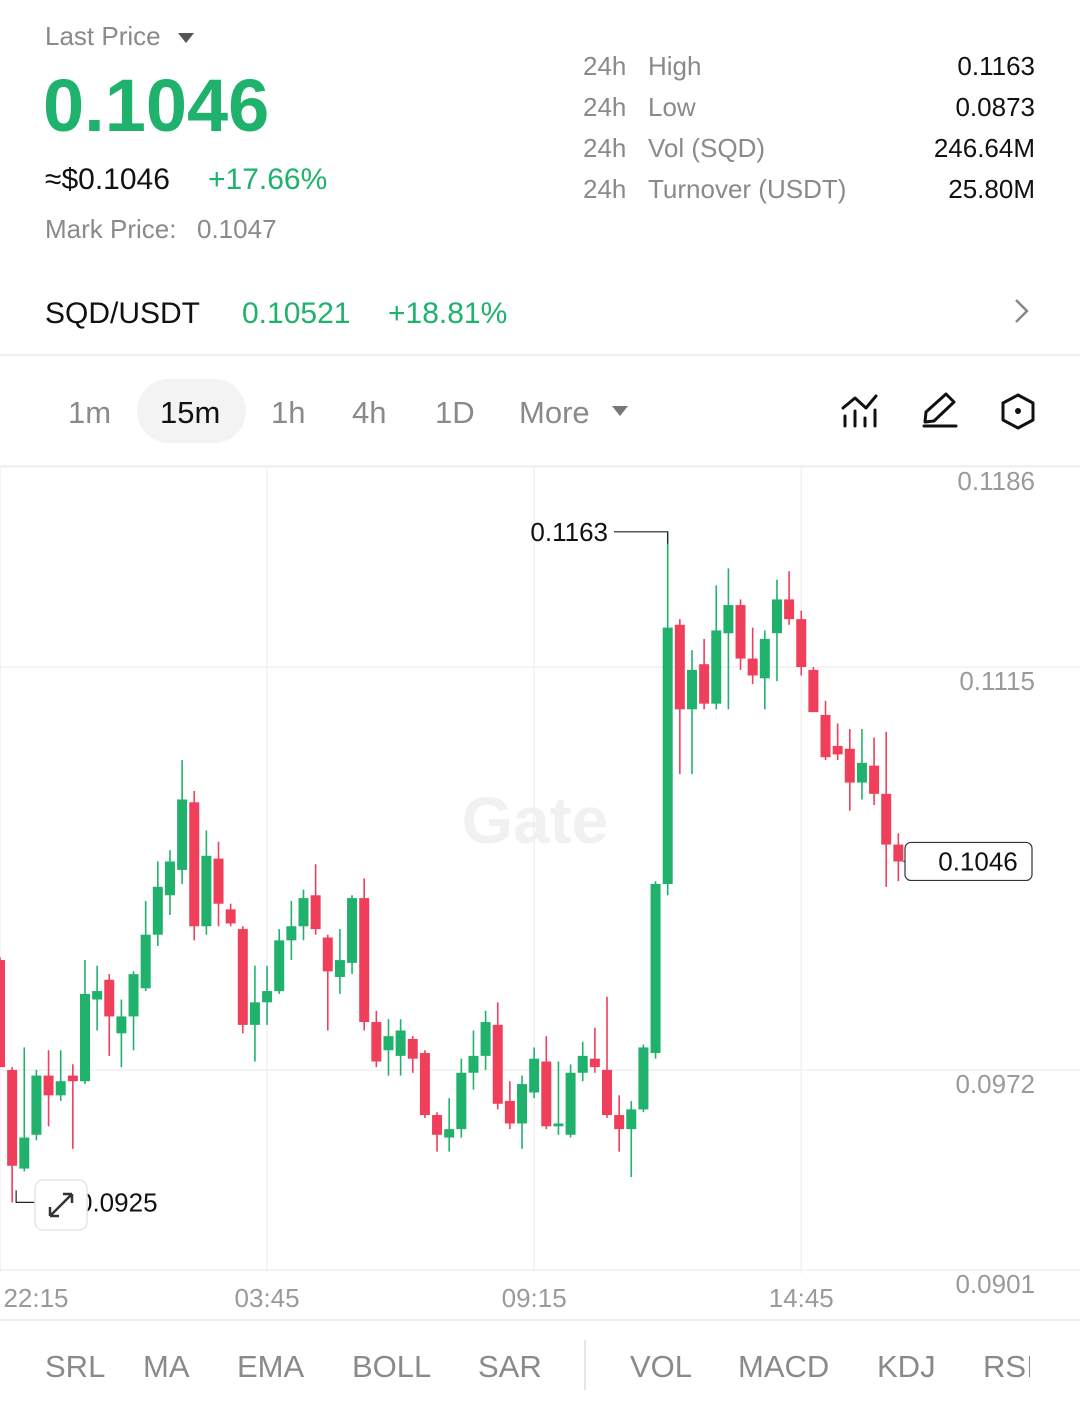 The width and height of the screenshot is (1080, 1418). I want to click on stat-value: 25.80M, so click(991, 189).